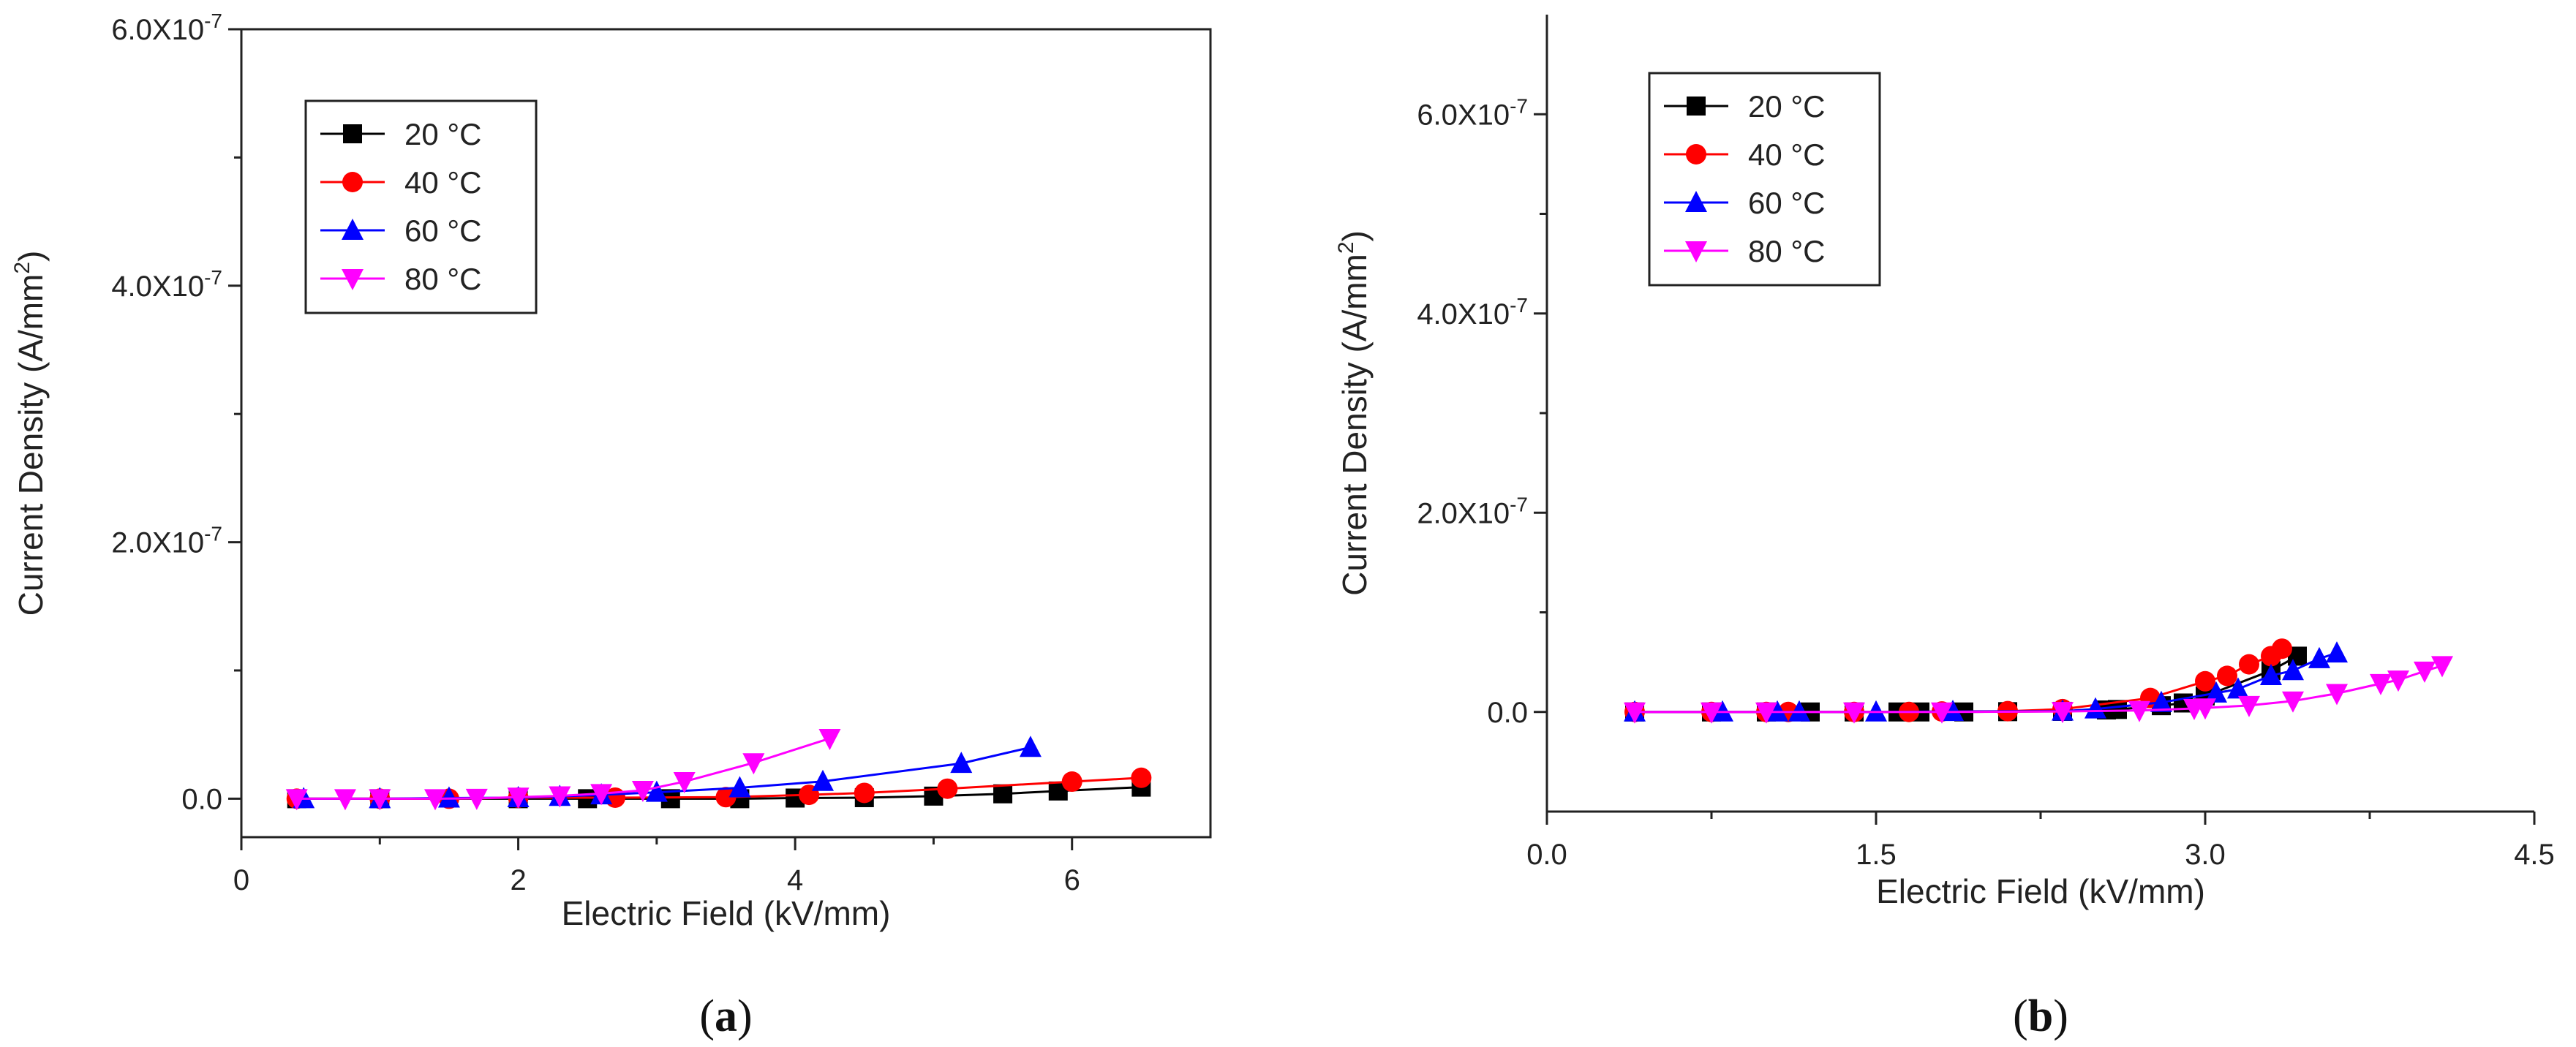 The width and height of the screenshot is (2576, 1047). I want to click on chart-a-y-tick-label: 6.0X10-7, so click(166, 28).